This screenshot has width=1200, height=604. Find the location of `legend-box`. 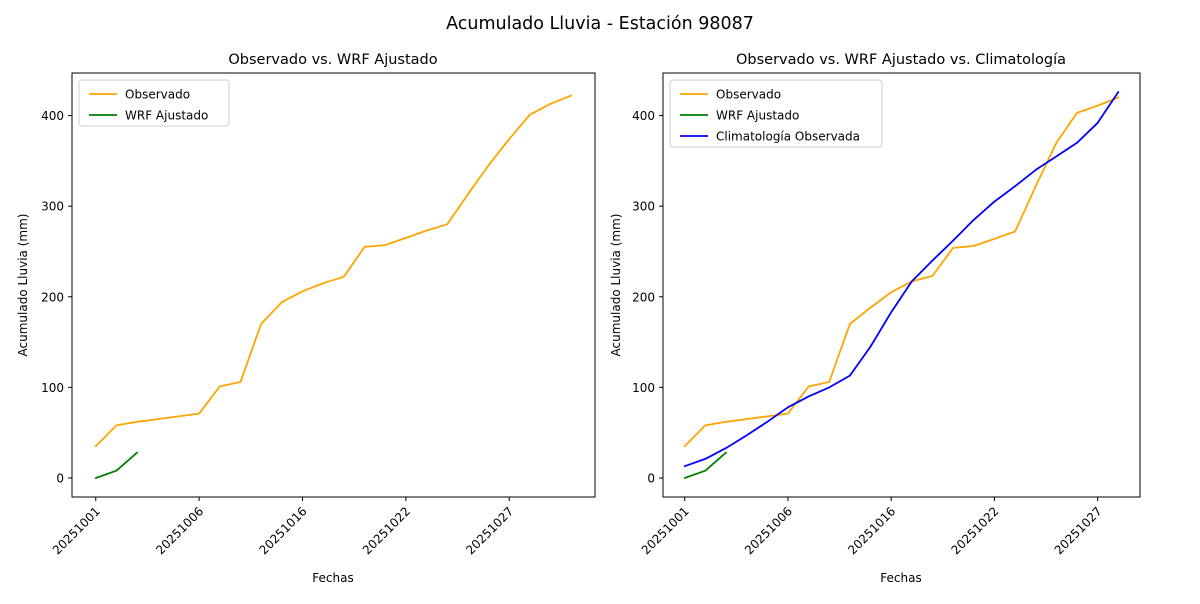

legend-box is located at coordinates (776, 113).